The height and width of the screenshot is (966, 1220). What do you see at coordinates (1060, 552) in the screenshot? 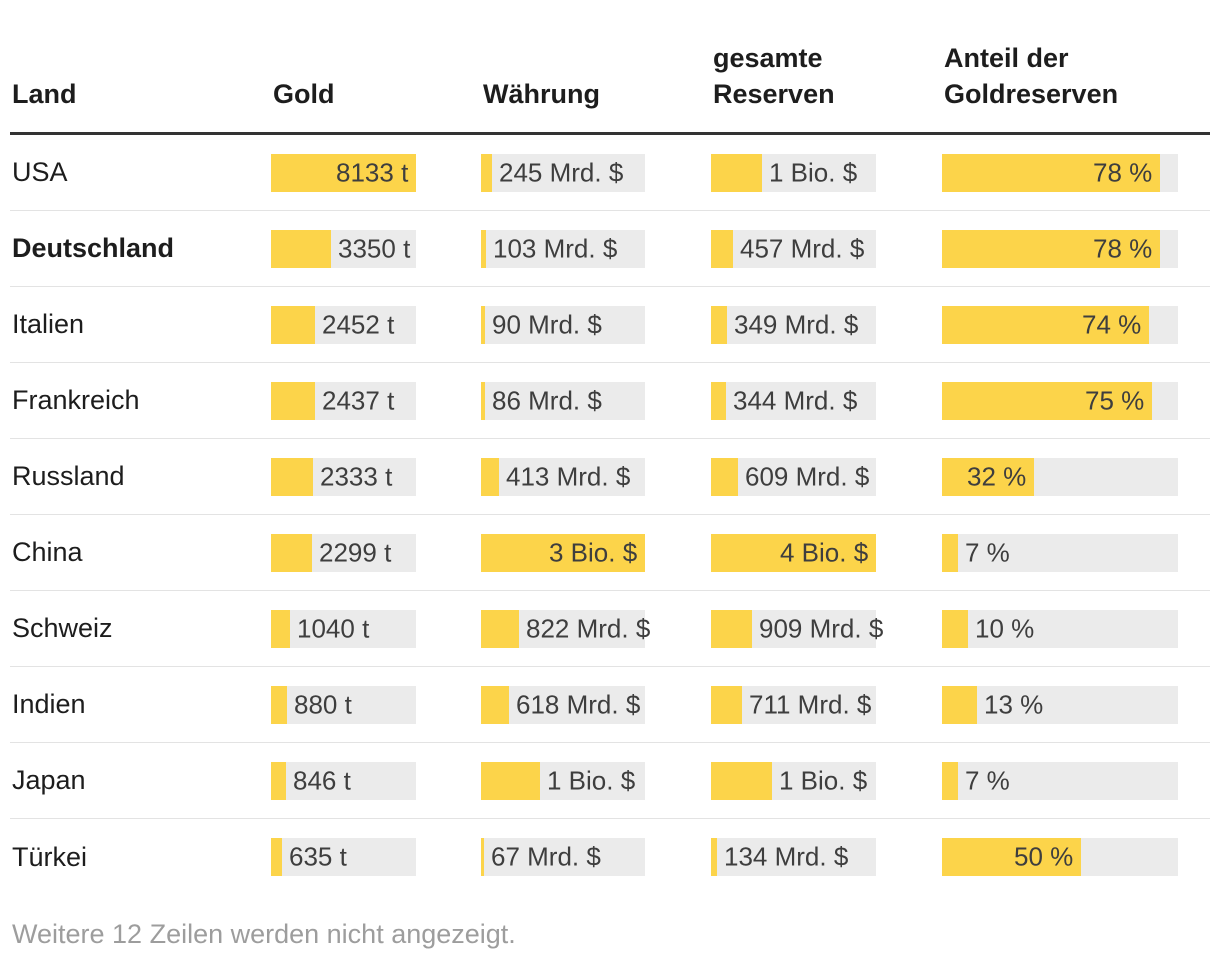
I see `bar-track: 7 %` at bounding box center [1060, 552].